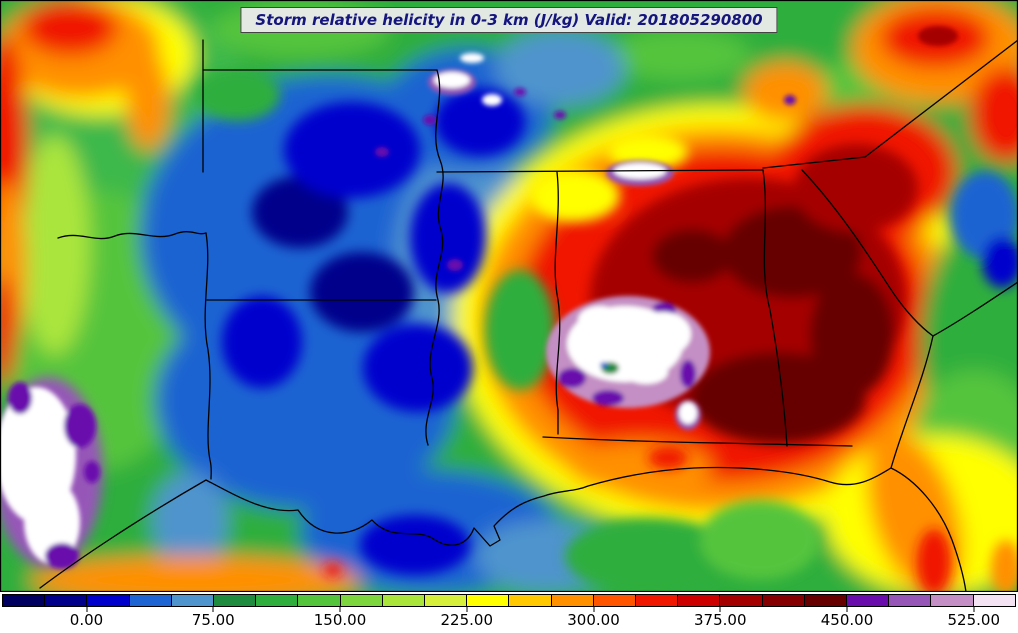  Describe the element at coordinates (847, 620) in the screenshot. I see `colorbar-tick-label: 450.00` at that location.